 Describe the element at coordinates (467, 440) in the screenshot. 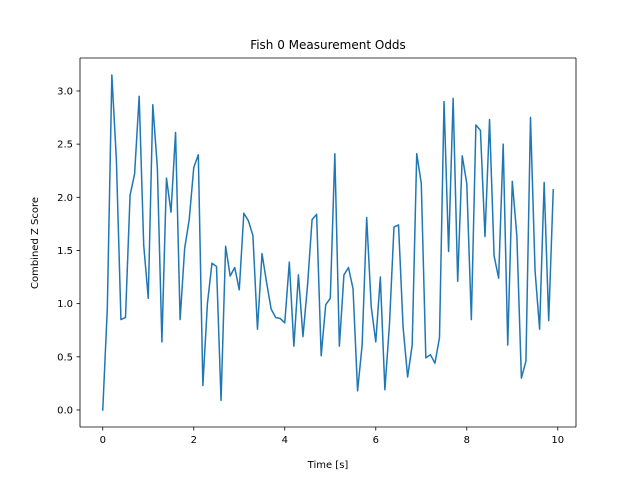

I see `x-tick-label: 8` at that location.